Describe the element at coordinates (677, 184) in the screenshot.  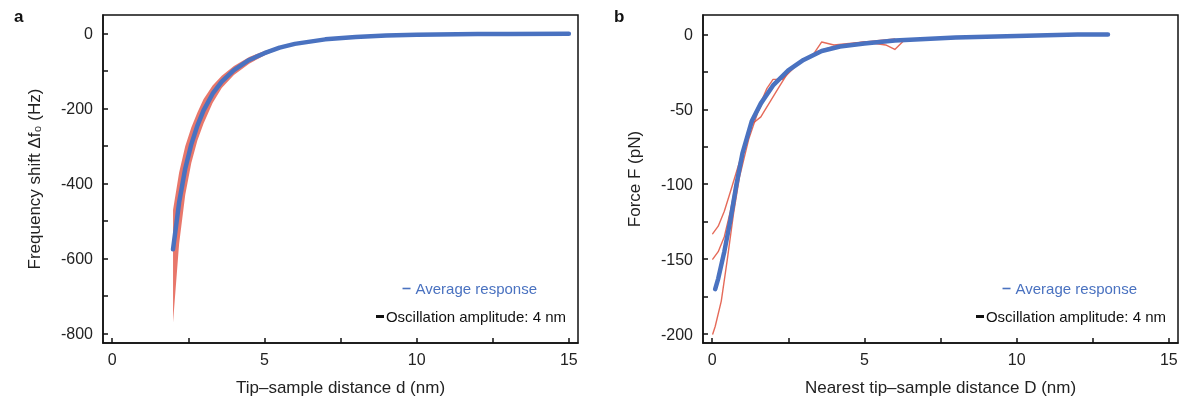
I see `y-tick-label: -100` at that location.